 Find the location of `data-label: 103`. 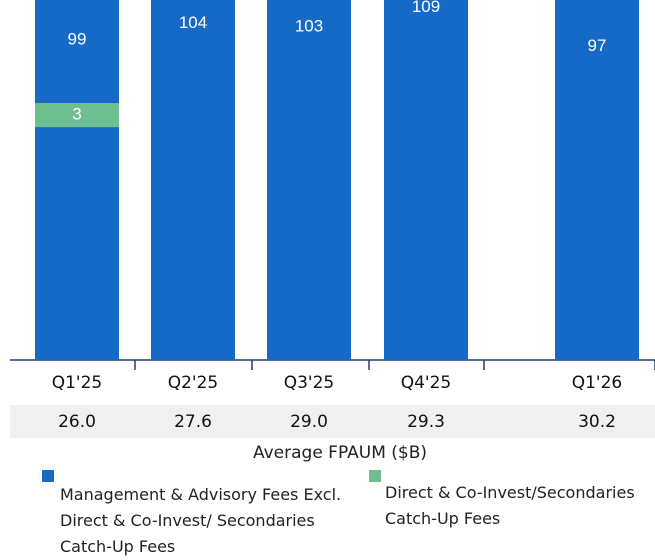

data-label: 103 is located at coordinates (309, 25).